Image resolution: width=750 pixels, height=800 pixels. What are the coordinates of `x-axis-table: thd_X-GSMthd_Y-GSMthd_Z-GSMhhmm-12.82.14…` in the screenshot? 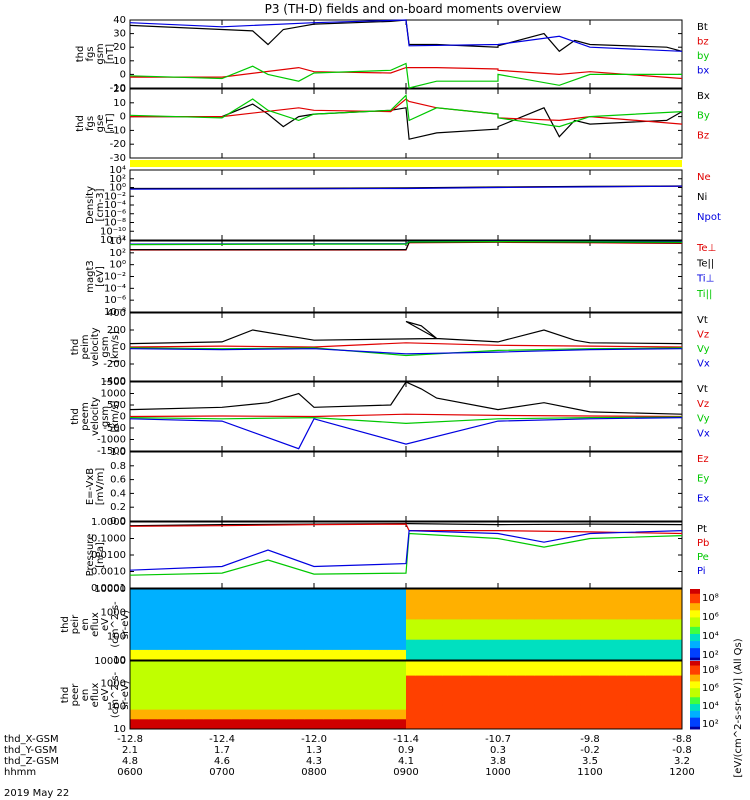 It's located at (349, 756).